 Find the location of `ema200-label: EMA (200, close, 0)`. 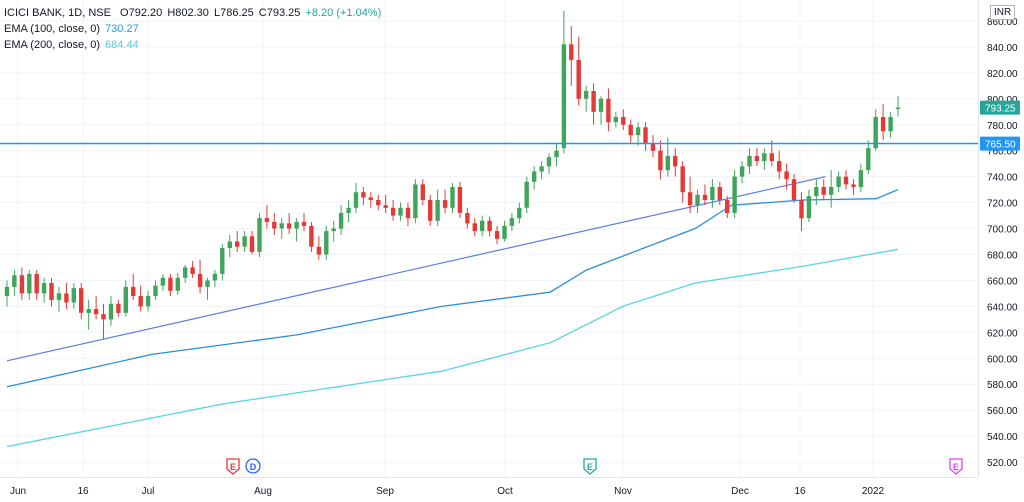

ema200-label: EMA (200, close, 0) is located at coordinates (52, 45).